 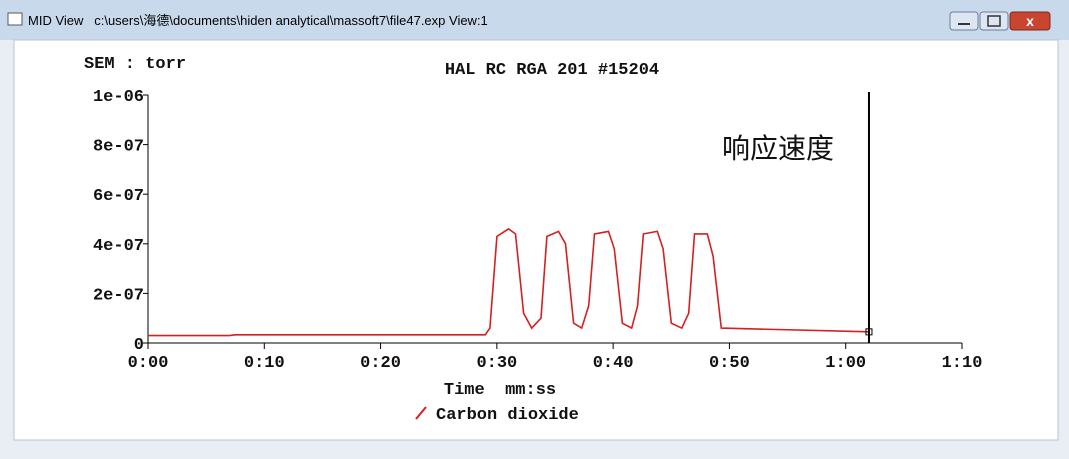 I want to click on x-tick-label: 0:50, so click(x=729, y=363).